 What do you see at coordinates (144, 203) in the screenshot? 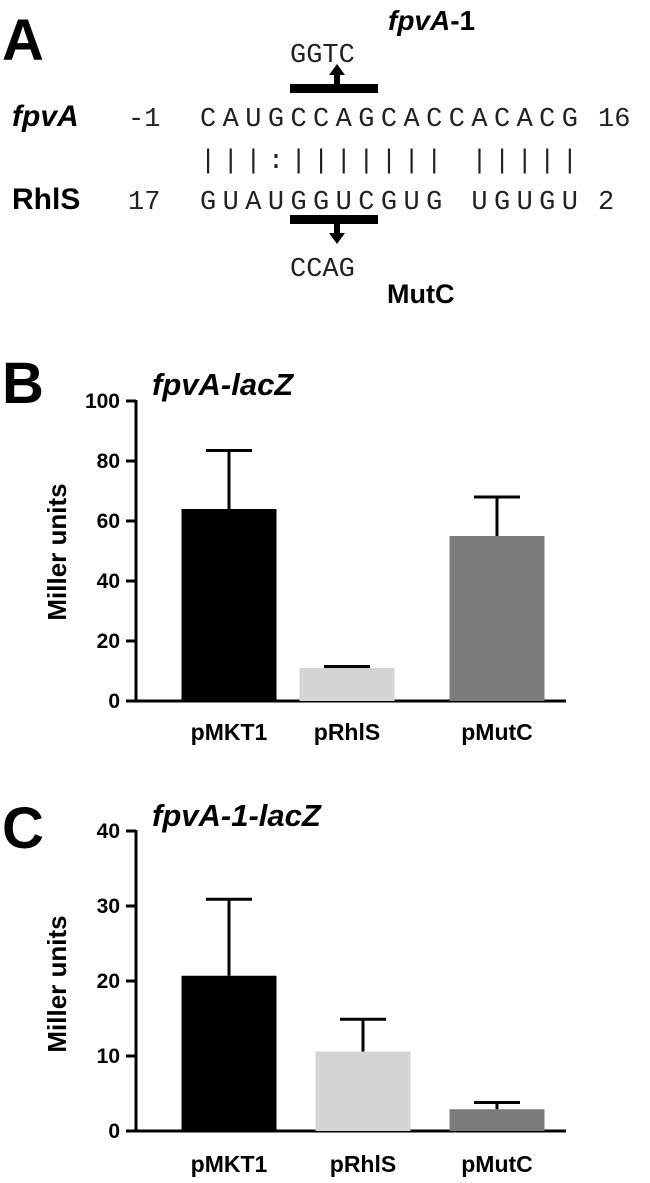
I see `rhls-start-position: 17` at bounding box center [144, 203].